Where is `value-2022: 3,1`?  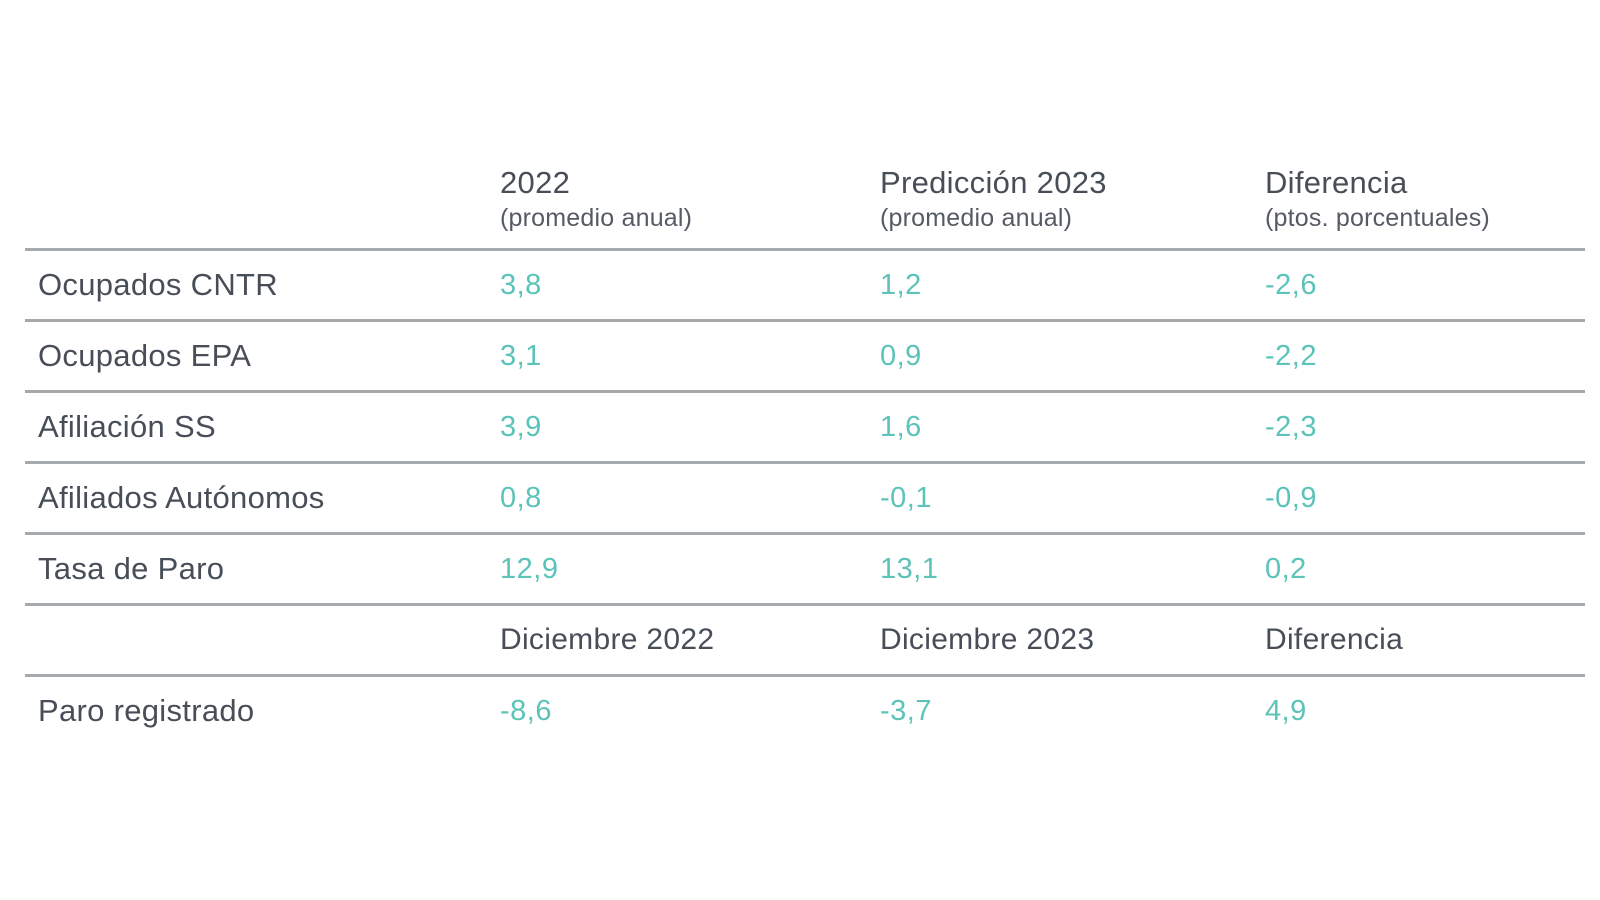
value-2022: 3,1 is located at coordinates (521, 355).